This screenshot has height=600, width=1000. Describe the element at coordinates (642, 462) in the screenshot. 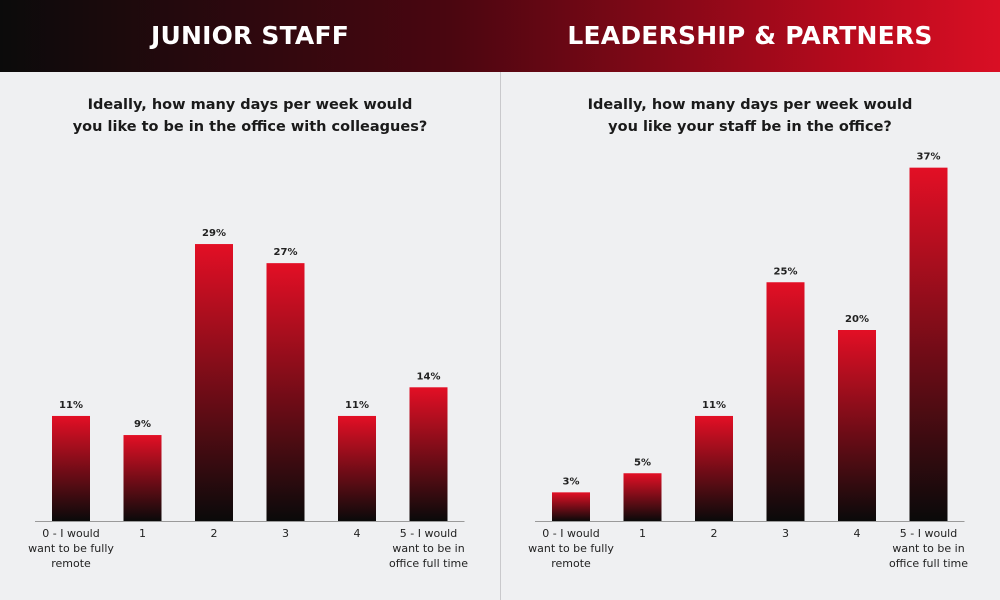

I see `bar-value-label: 5%` at that location.